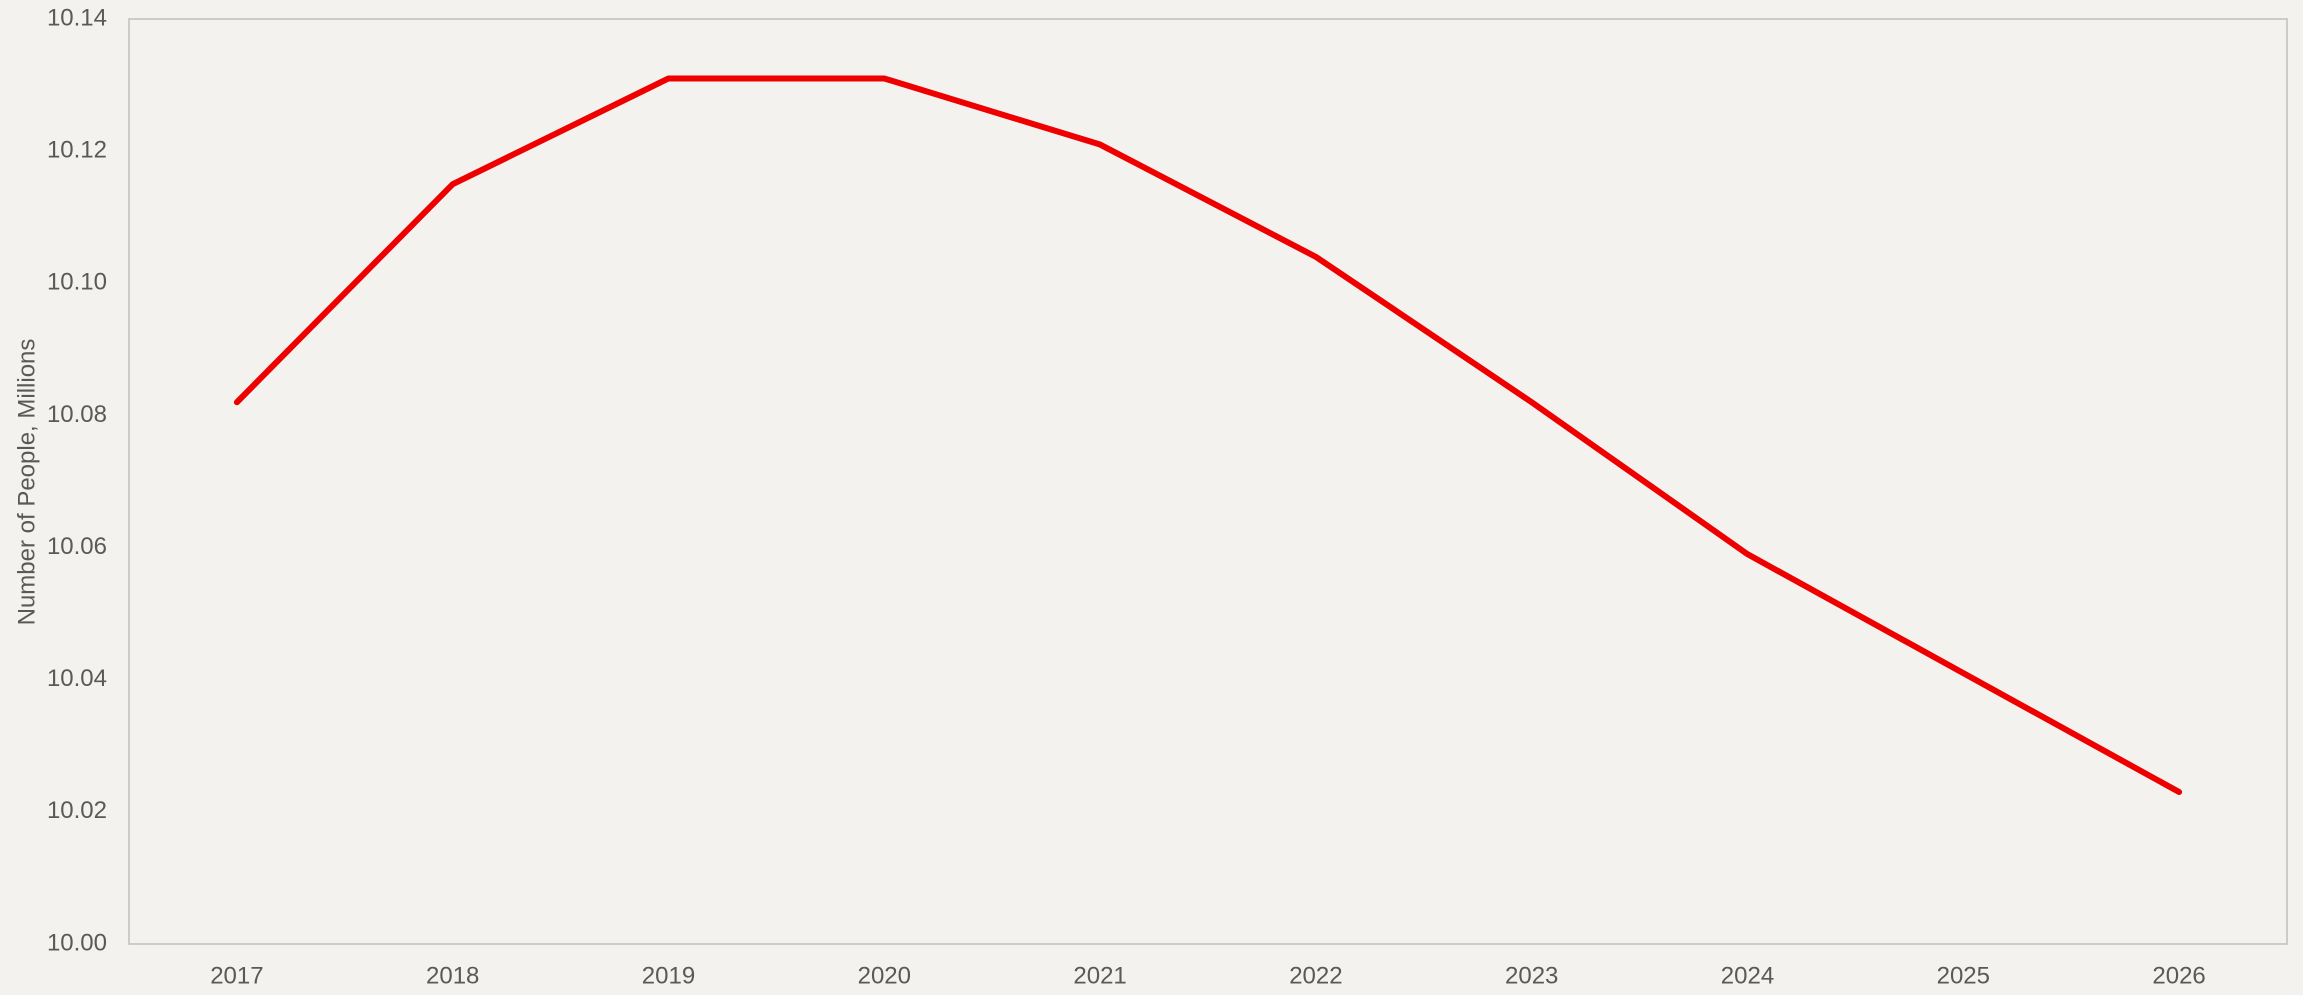 The width and height of the screenshot is (2303, 995). What do you see at coordinates (77, 546) in the screenshot?
I see `y-tick-label: 10.06` at bounding box center [77, 546].